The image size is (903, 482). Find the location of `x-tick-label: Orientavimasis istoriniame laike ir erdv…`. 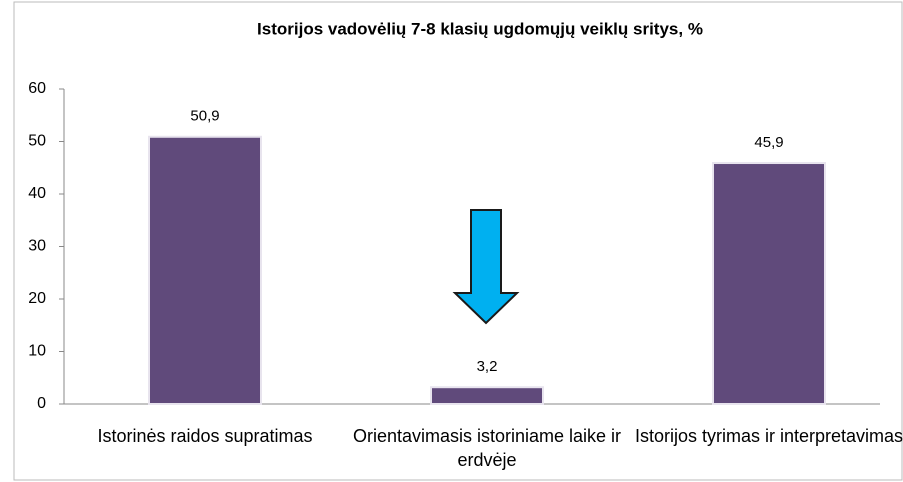

x-tick-label: Orientavimasis istoriniame laike ir erdv… is located at coordinates (487, 448).